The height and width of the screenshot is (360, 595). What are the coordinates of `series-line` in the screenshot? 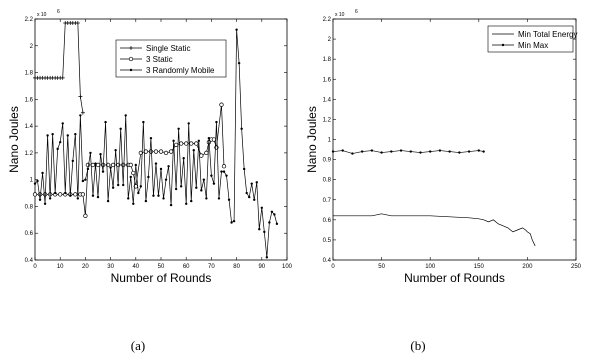 It's located at (434, 230).